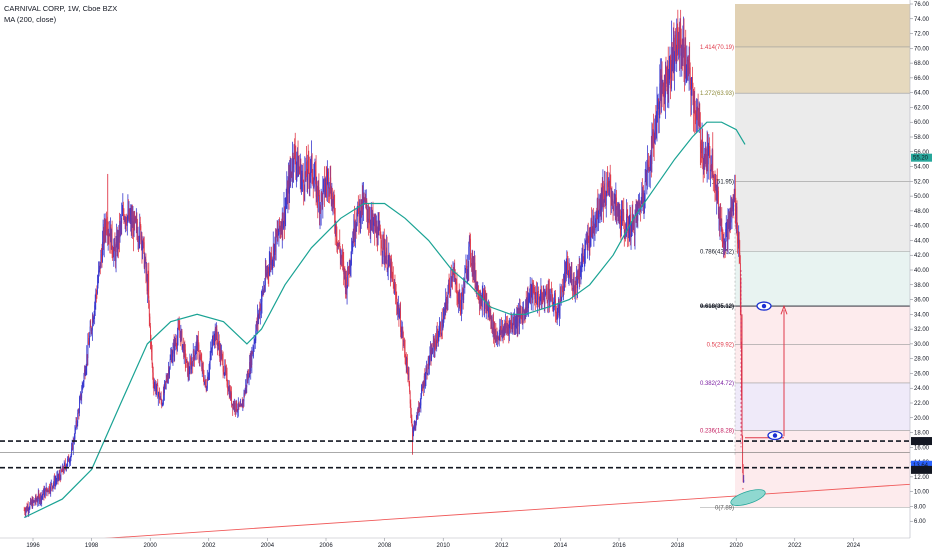  I want to click on y-tick-label: 6.00, so click(920, 522).